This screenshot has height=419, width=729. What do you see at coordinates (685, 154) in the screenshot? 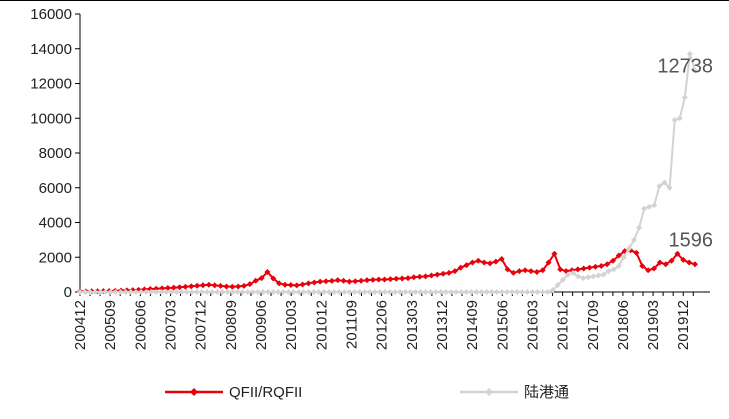
I see `annotations: 1596 12738` at bounding box center [685, 154].